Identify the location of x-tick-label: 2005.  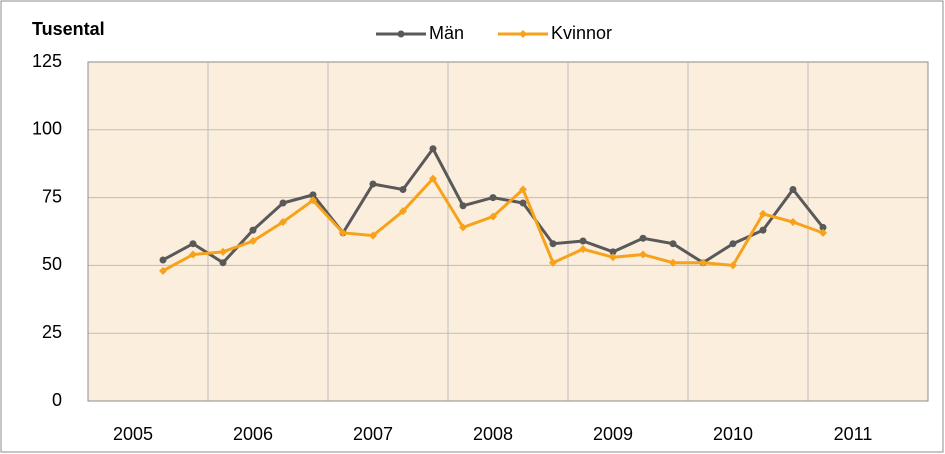
(133, 434).